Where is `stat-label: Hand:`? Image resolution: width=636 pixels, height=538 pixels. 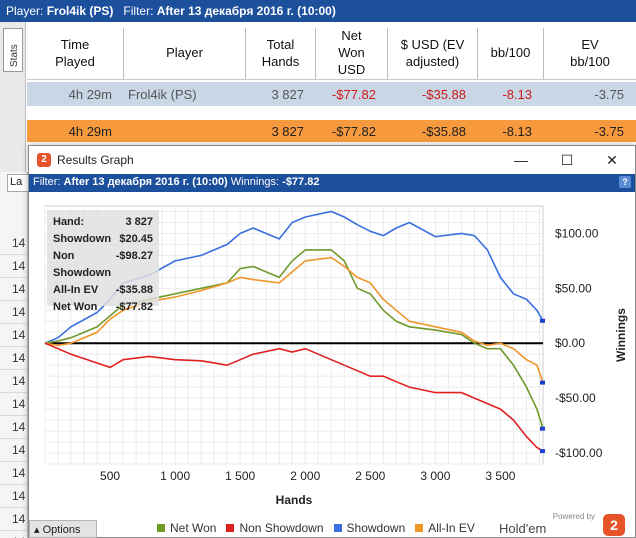 stat-label: Hand: is located at coordinates (69, 222).